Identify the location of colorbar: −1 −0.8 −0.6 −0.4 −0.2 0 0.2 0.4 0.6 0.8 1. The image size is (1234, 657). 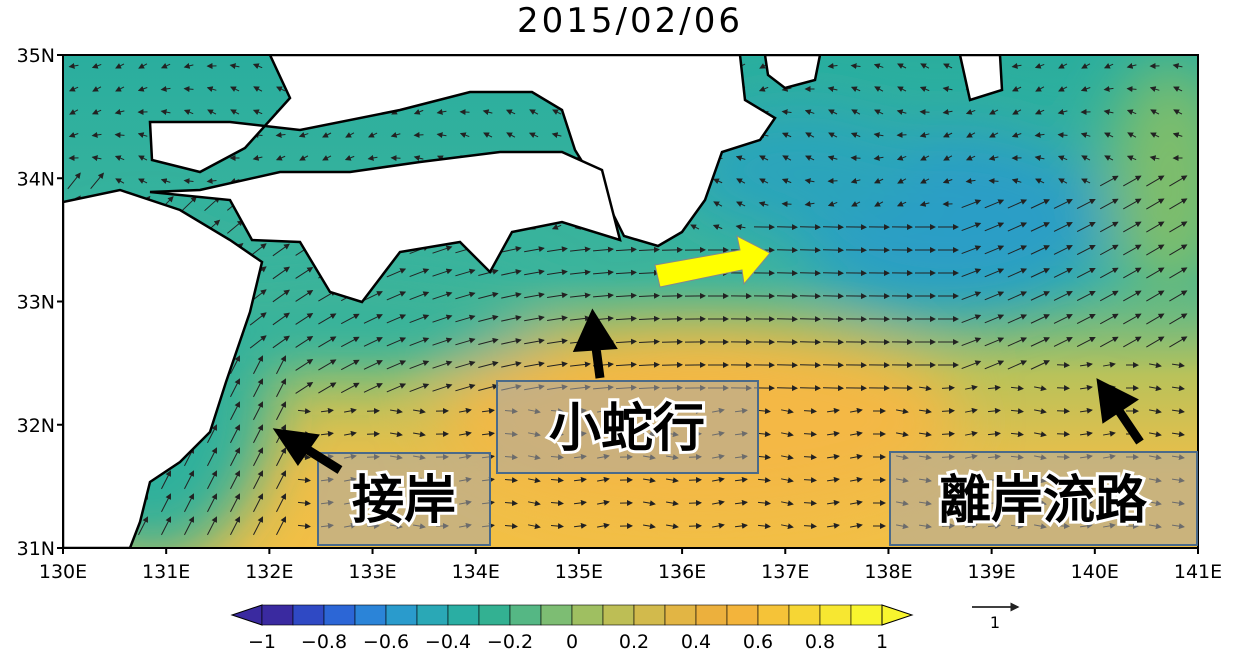
(572, 628).